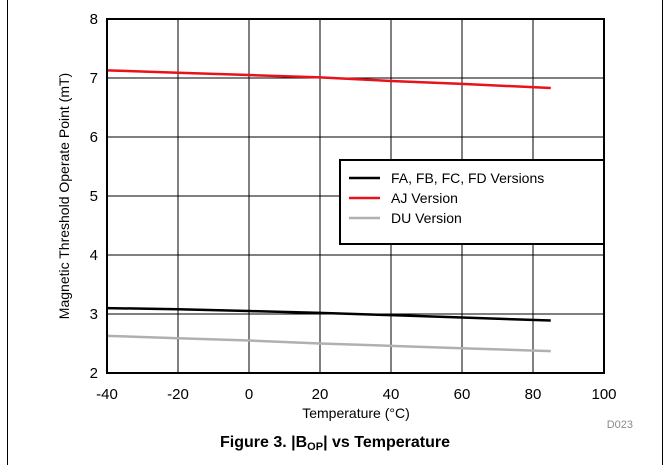  I want to click on y-tick-label: 8, so click(94, 19).